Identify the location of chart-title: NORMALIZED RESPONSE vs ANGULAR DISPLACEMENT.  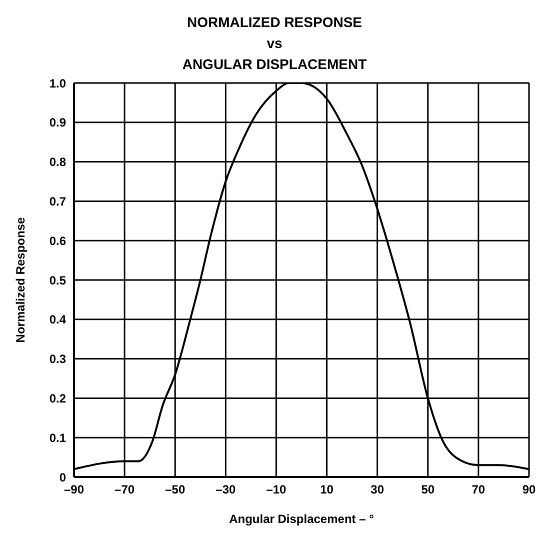
(274, 43).